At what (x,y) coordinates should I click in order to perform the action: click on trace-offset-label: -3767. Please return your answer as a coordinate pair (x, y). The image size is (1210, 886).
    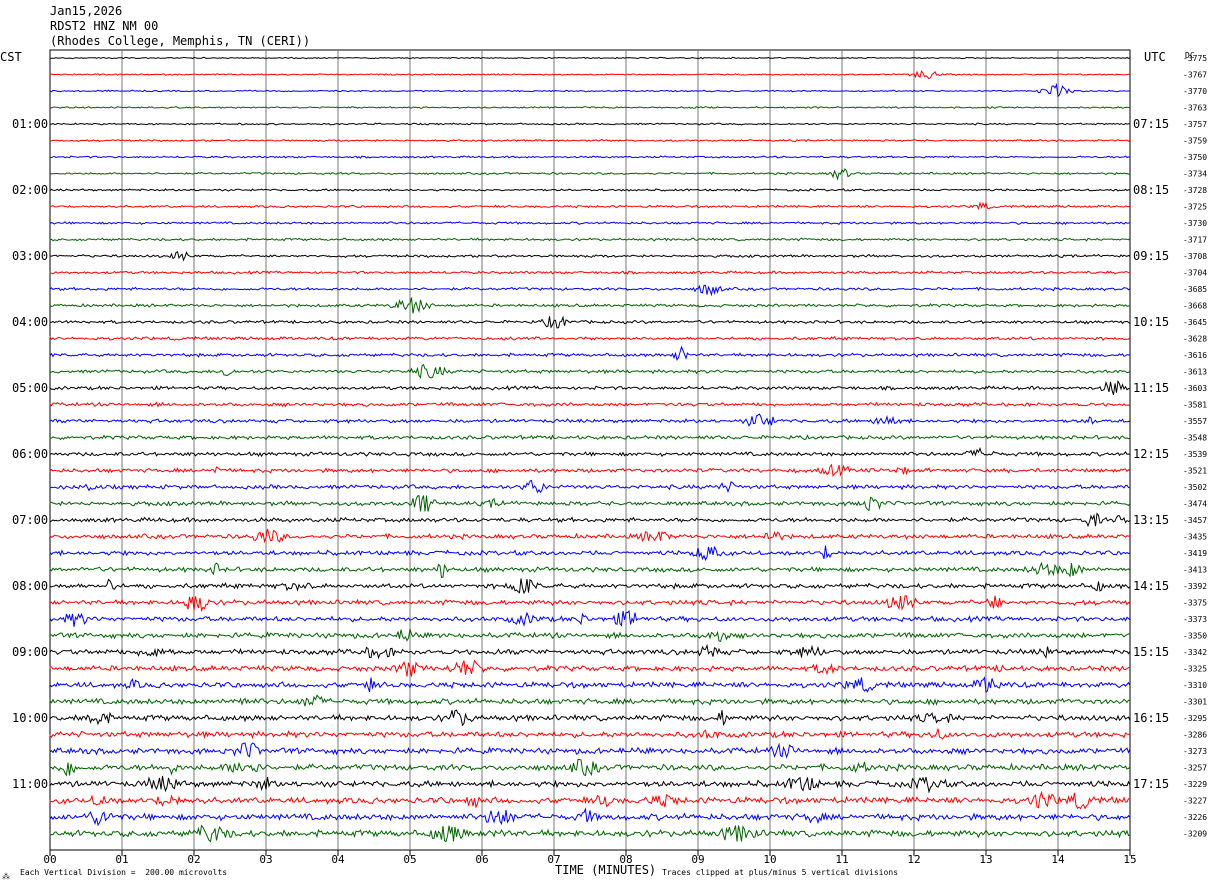
    Looking at the image, I should click on (1195, 75).